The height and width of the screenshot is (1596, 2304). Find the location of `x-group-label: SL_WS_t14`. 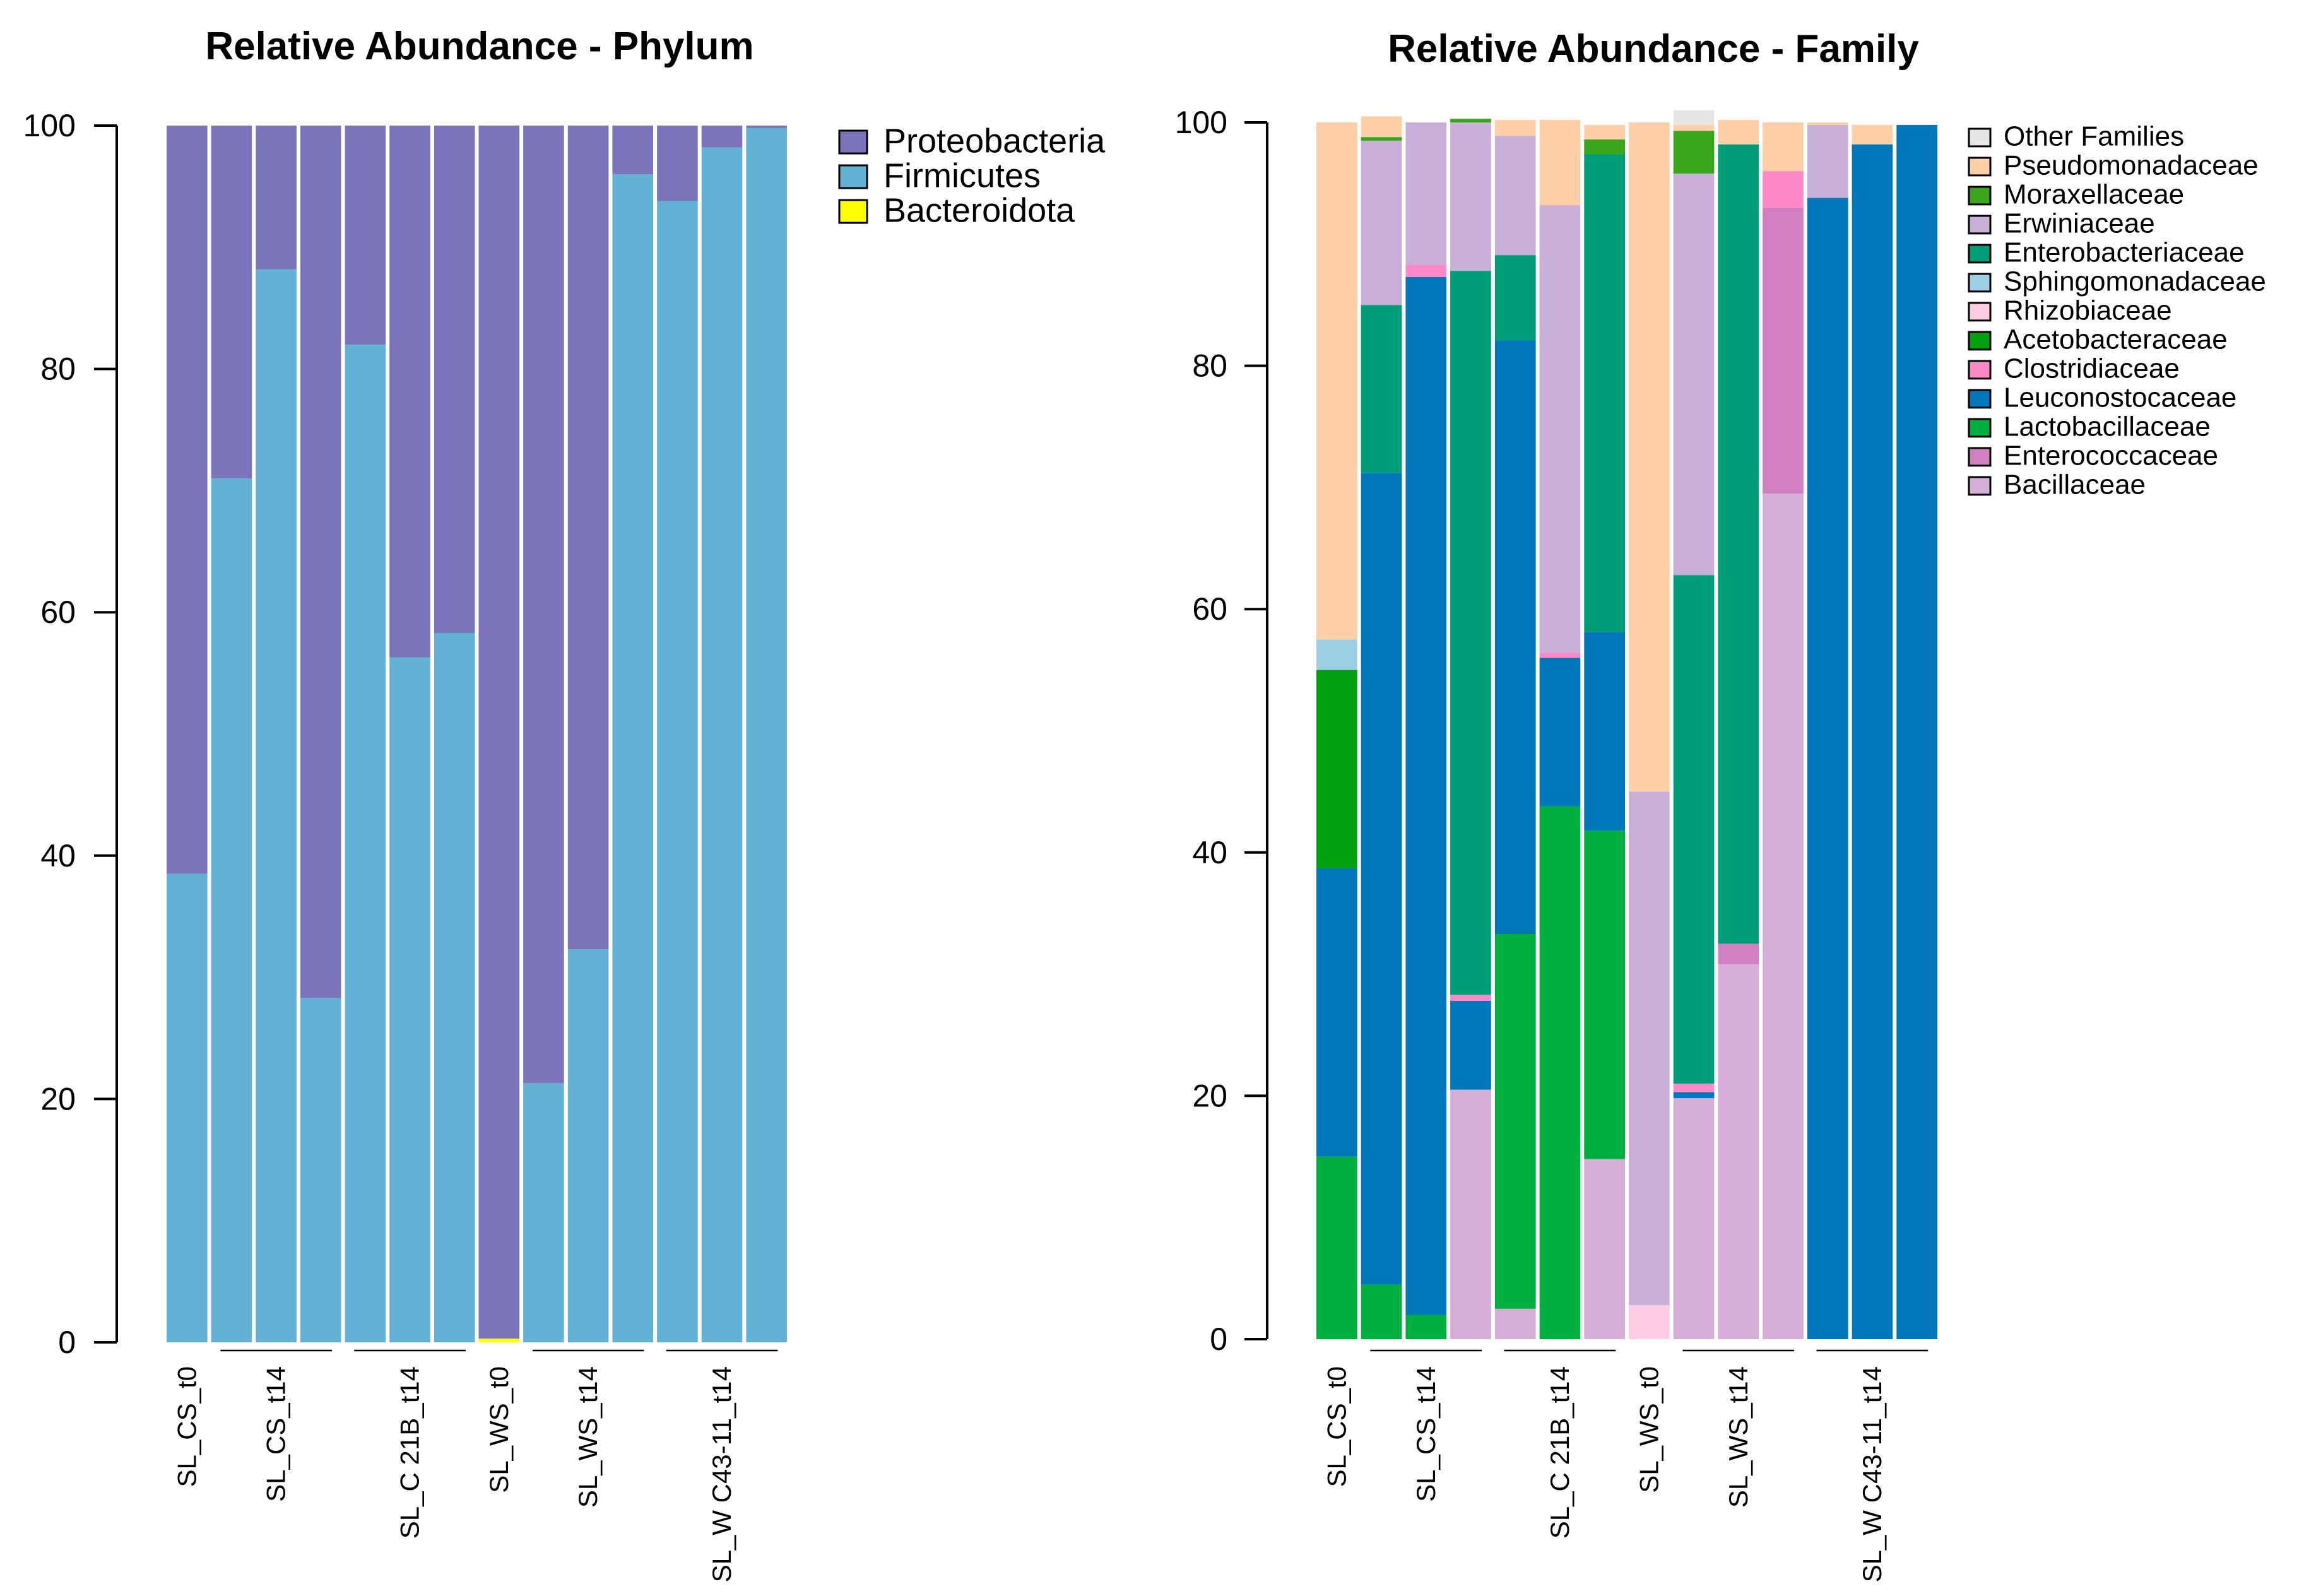

x-group-label: SL_WS_t14 is located at coordinates (588, 1437).